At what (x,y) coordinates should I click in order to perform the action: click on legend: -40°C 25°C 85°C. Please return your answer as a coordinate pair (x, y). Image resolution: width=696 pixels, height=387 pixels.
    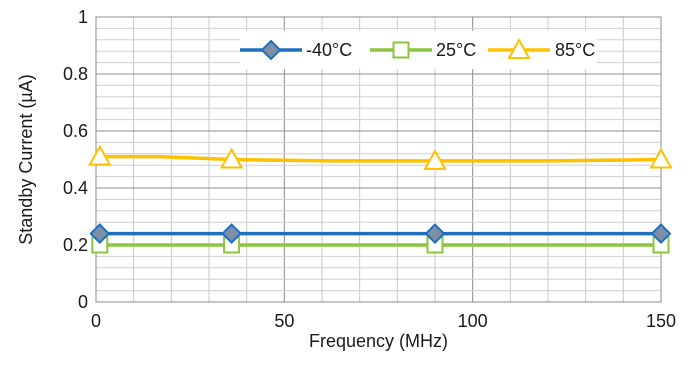
    Looking at the image, I should click on (418, 50).